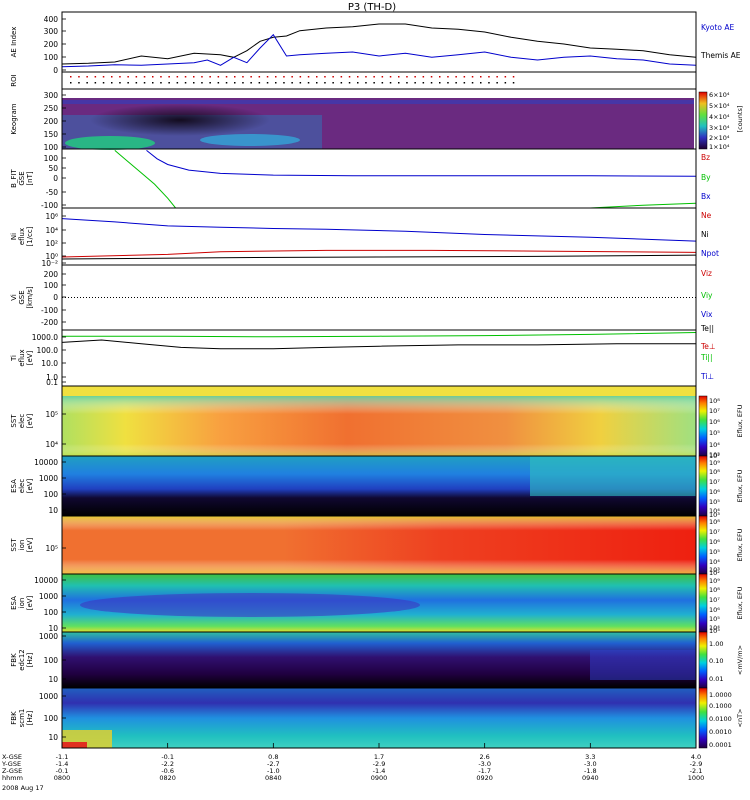 The width and height of the screenshot is (750, 800). What do you see at coordinates (714, 610) in the screenshot?
I see `esa_i-cbar-tick: 10⁶` at bounding box center [714, 610].